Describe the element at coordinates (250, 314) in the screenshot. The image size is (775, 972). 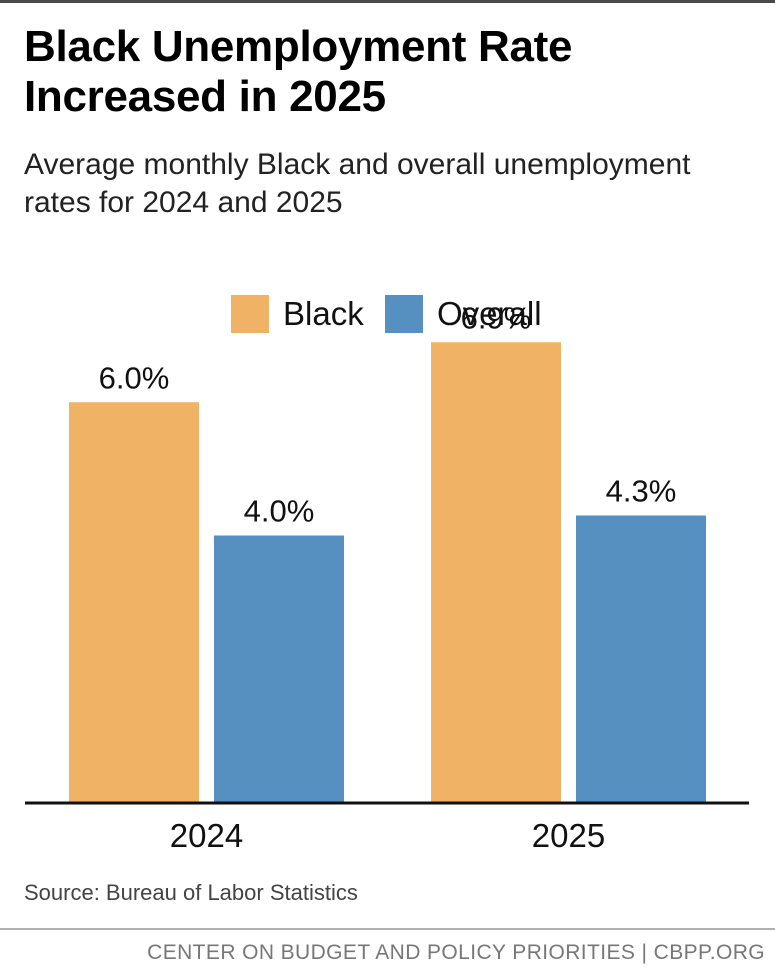
I see `legend-swatch-black` at that location.